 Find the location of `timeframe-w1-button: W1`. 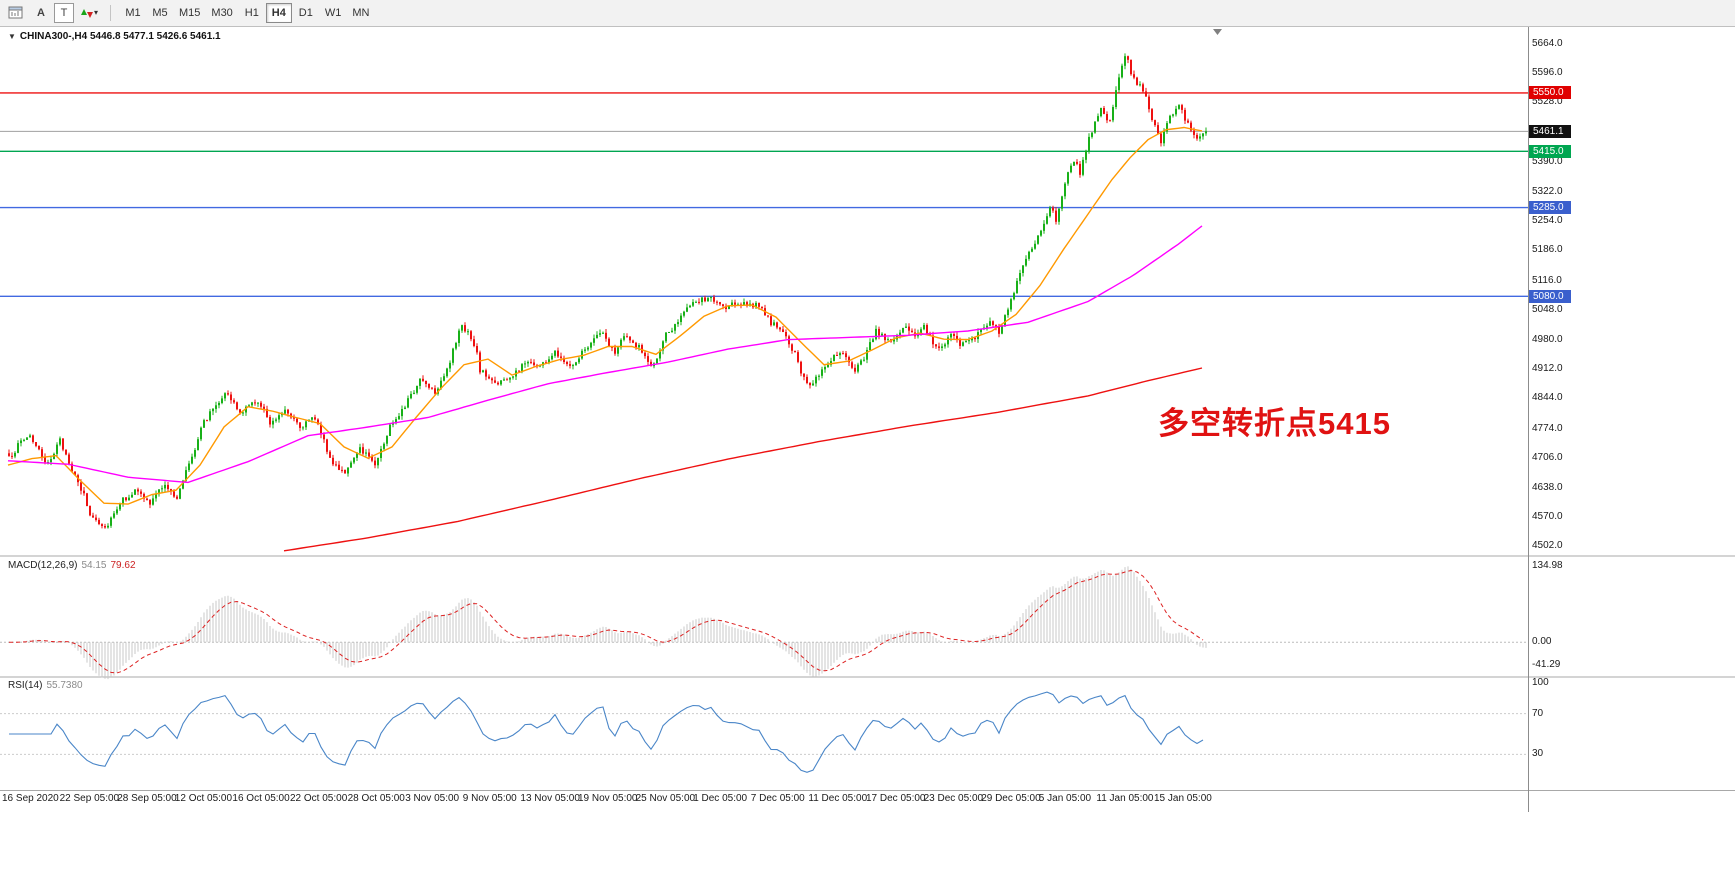

timeframe-w1-button: W1 is located at coordinates (333, 13).